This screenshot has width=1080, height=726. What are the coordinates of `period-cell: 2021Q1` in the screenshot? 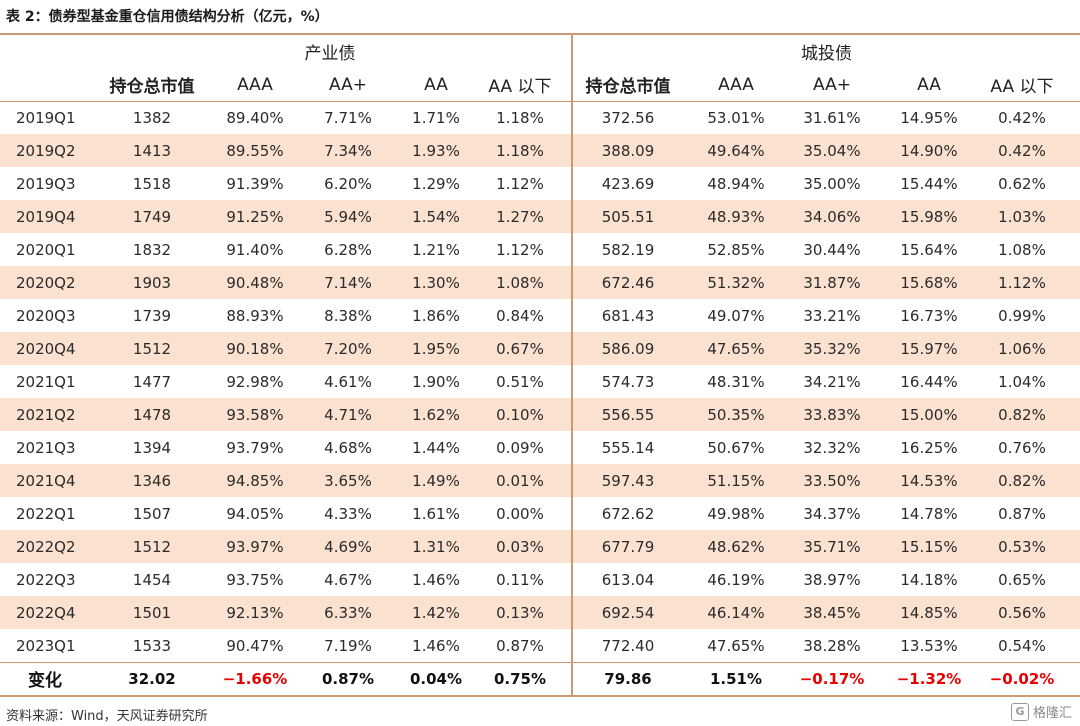 It's located at (46, 381).